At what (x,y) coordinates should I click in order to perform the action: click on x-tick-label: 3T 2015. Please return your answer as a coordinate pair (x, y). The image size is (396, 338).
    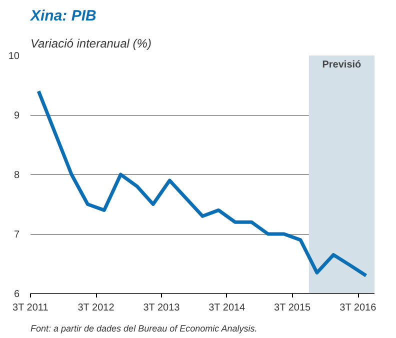
    Looking at the image, I should click on (293, 308).